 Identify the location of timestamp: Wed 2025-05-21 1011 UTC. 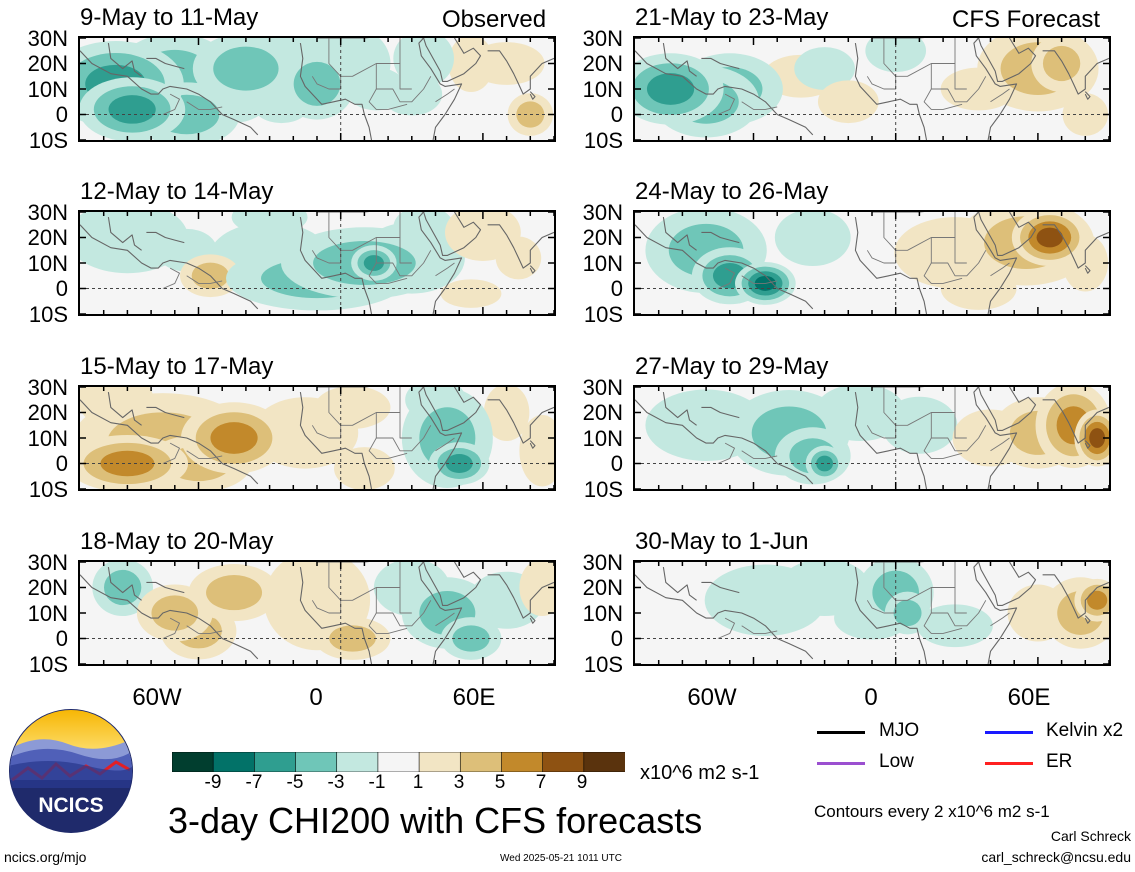
(561, 858).